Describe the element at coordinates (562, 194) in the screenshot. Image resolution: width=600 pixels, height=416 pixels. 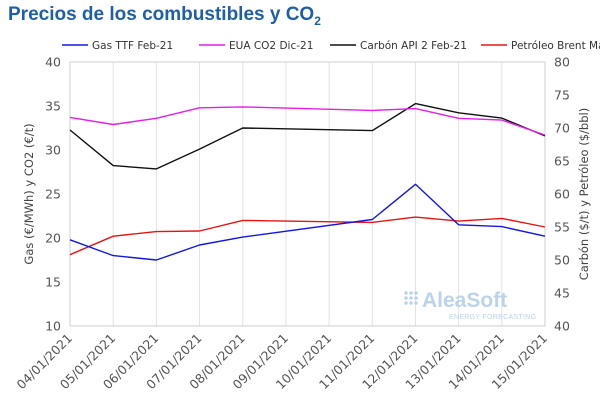
I see `right-y-tick-label: 60` at that location.